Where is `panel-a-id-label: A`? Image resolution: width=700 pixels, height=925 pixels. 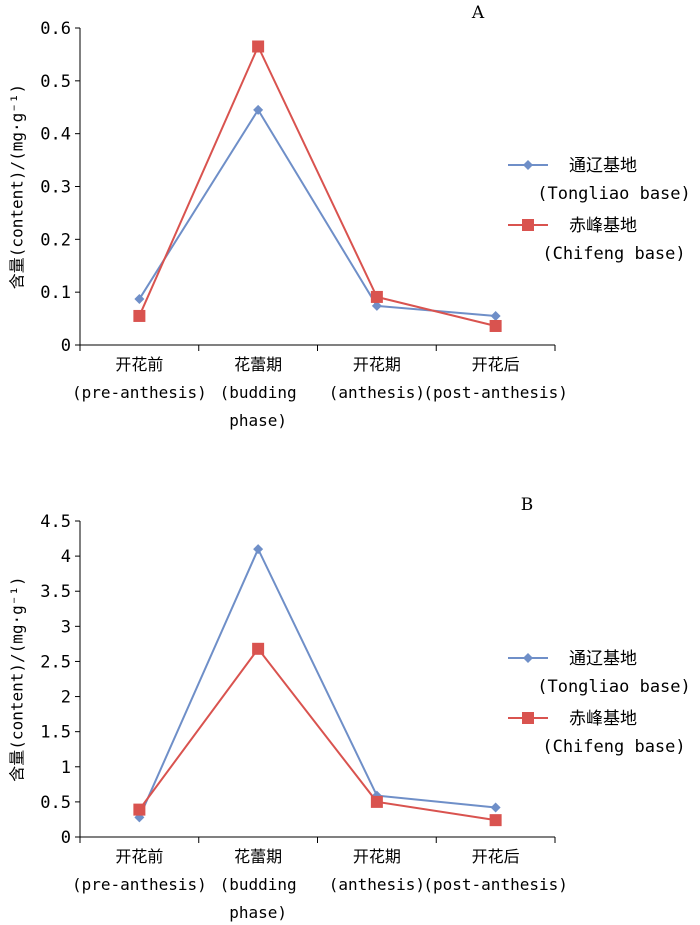
panel-a-id-label: A is located at coordinates (478, 13).